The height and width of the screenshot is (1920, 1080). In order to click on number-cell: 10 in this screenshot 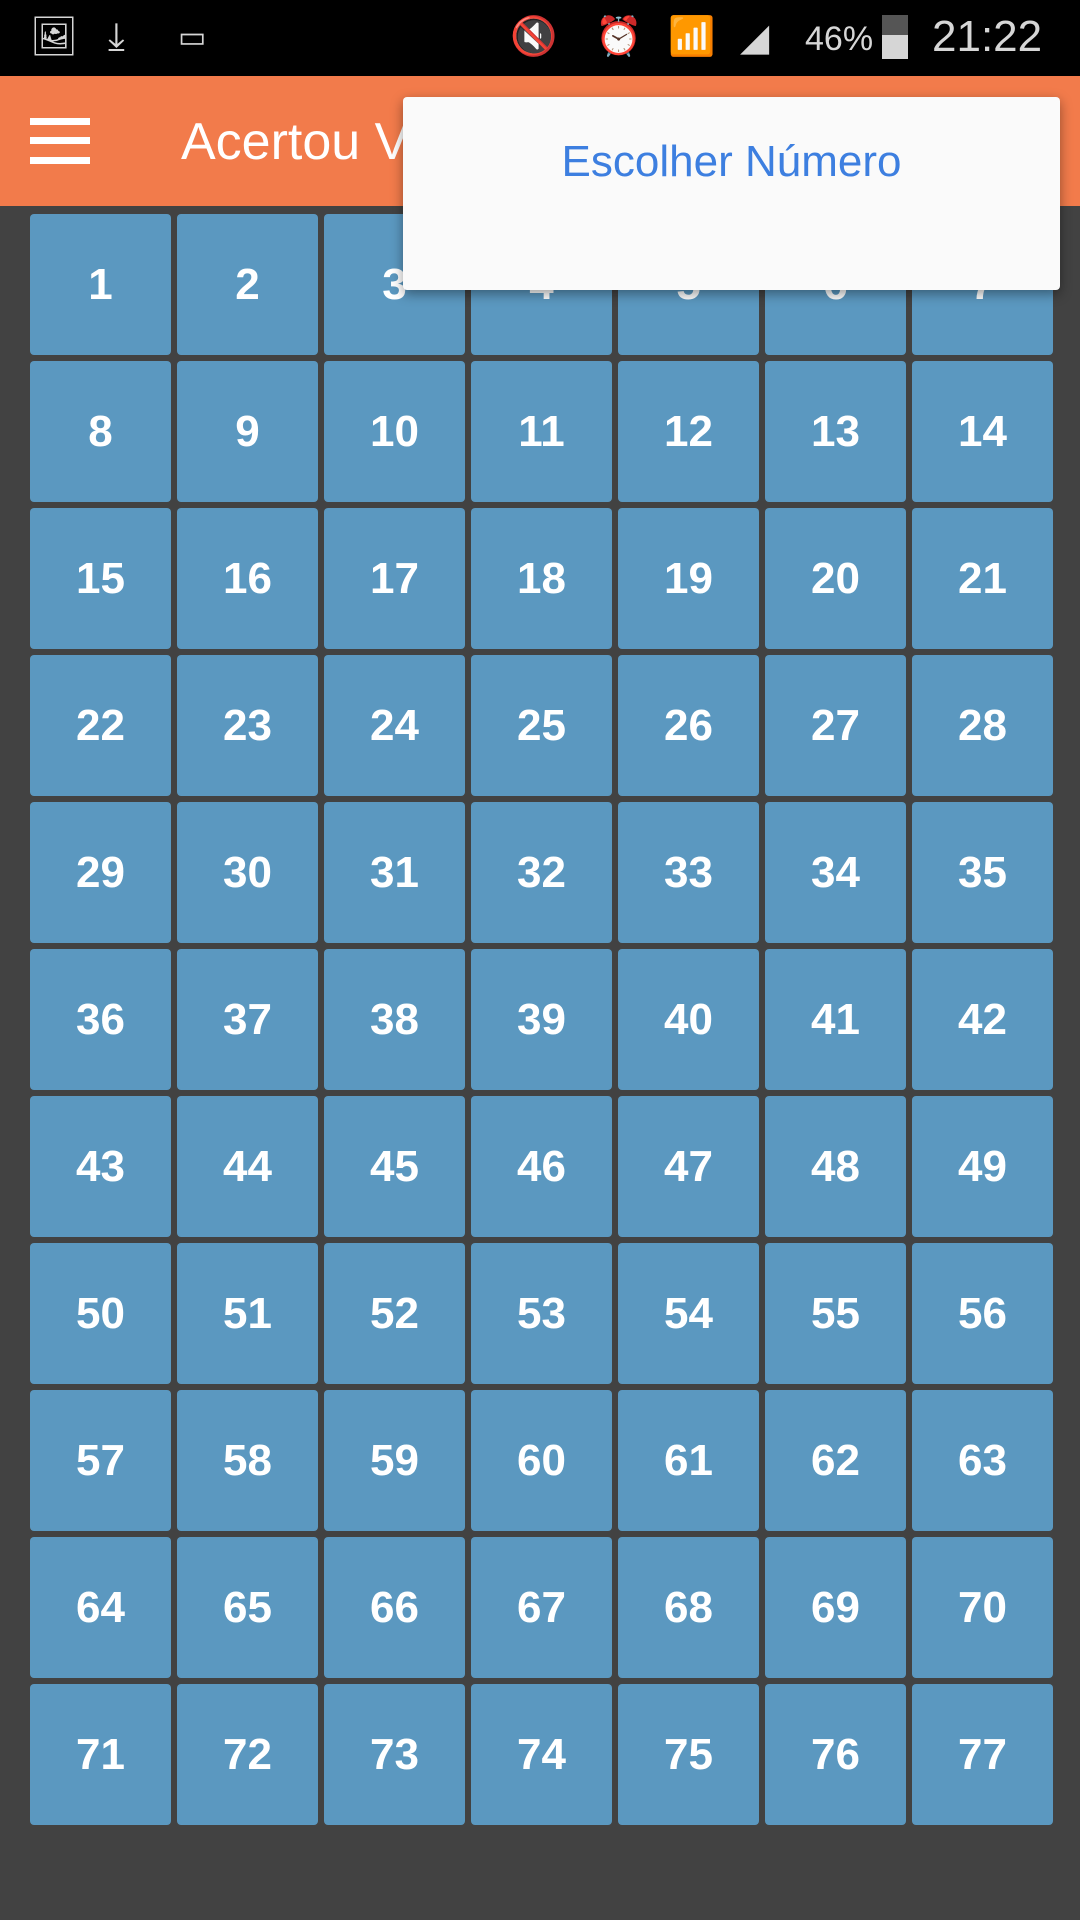, I will do `click(394, 431)`.